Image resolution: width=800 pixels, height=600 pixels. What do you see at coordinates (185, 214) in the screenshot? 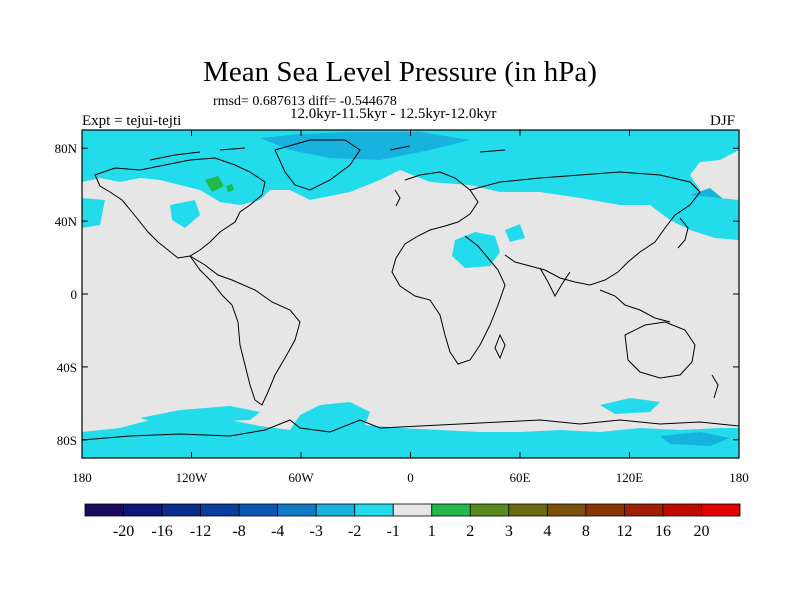
I see `north-america-patch` at bounding box center [185, 214].